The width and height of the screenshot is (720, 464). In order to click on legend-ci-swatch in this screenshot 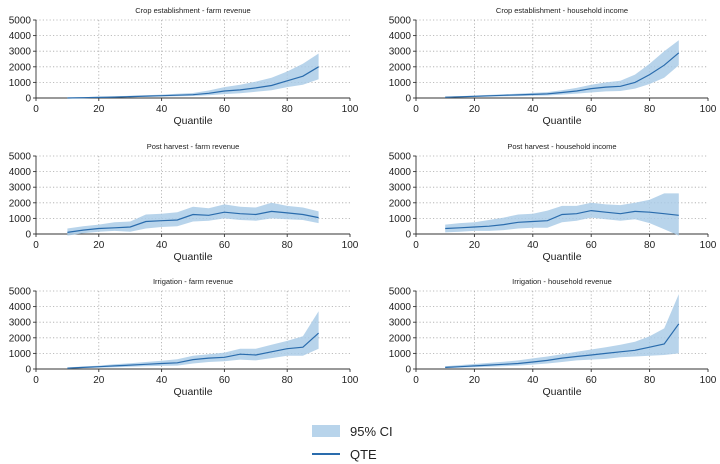, I will do `click(326, 431)`.